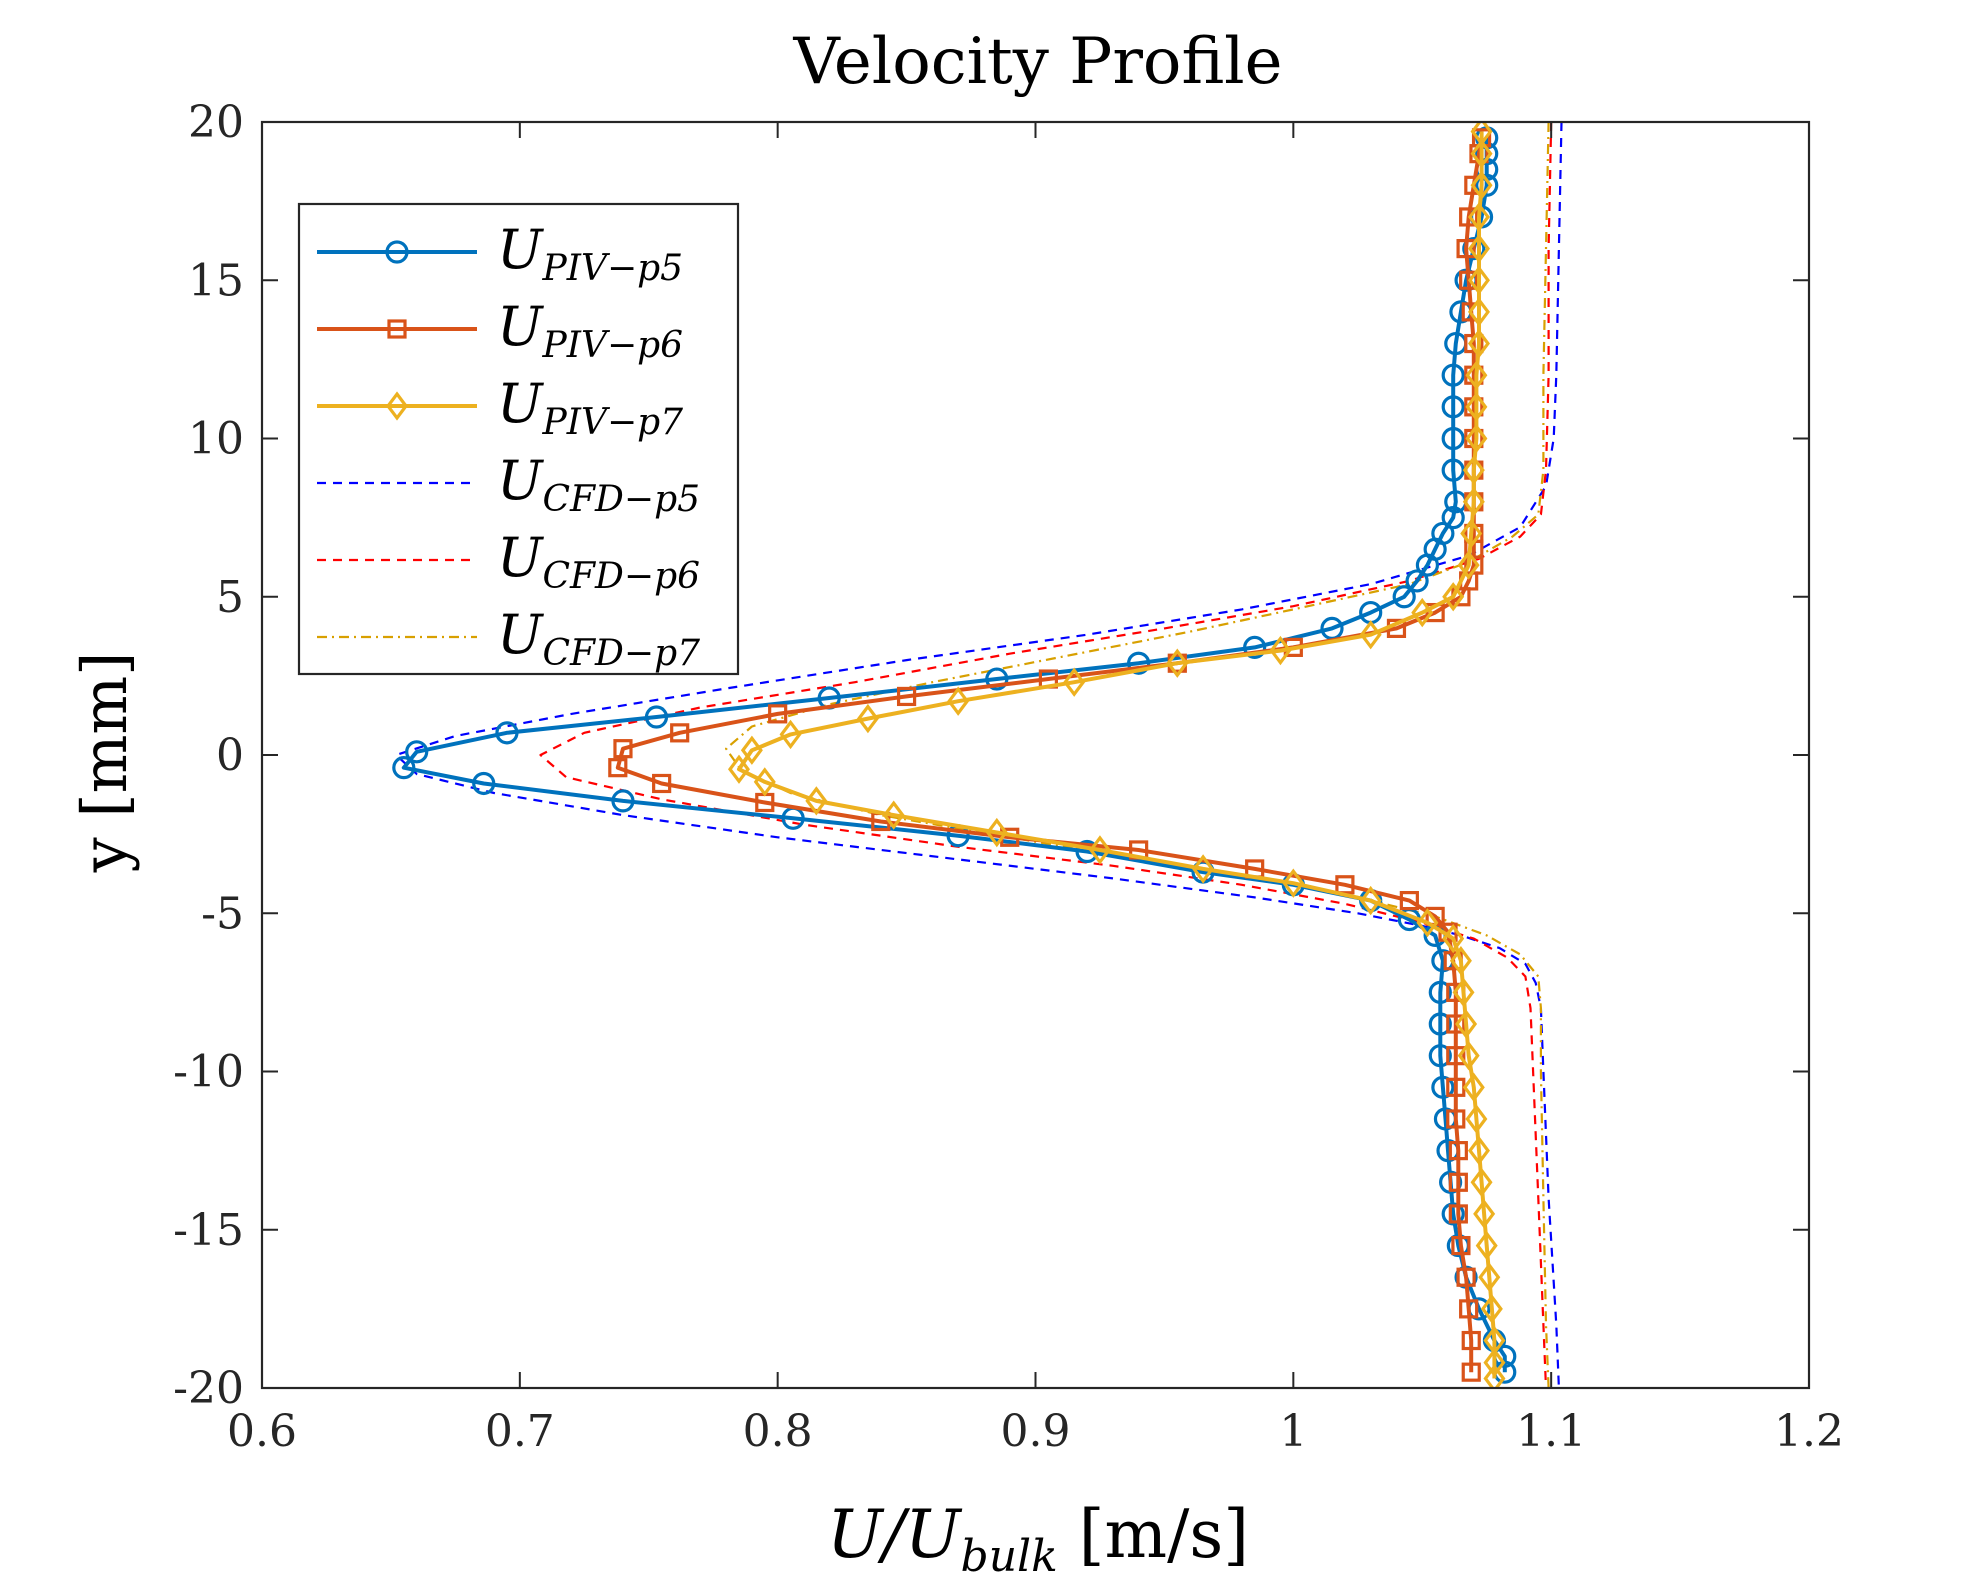  What do you see at coordinates (895, 1534) in the screenshot?
I see `x-axis-label-main: U/U` at bounding box center [895, 1534].